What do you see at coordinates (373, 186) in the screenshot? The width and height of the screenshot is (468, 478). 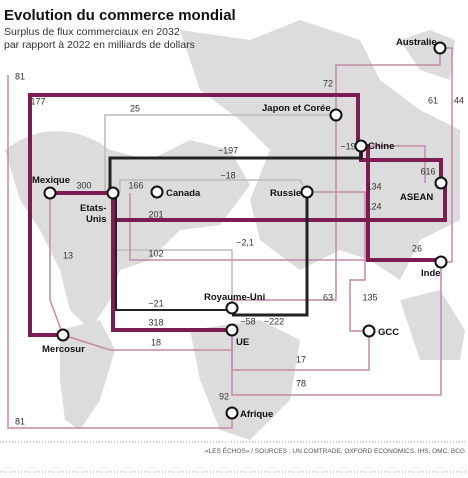 I see `flow-value: 134` at bounding box center [373, 186].